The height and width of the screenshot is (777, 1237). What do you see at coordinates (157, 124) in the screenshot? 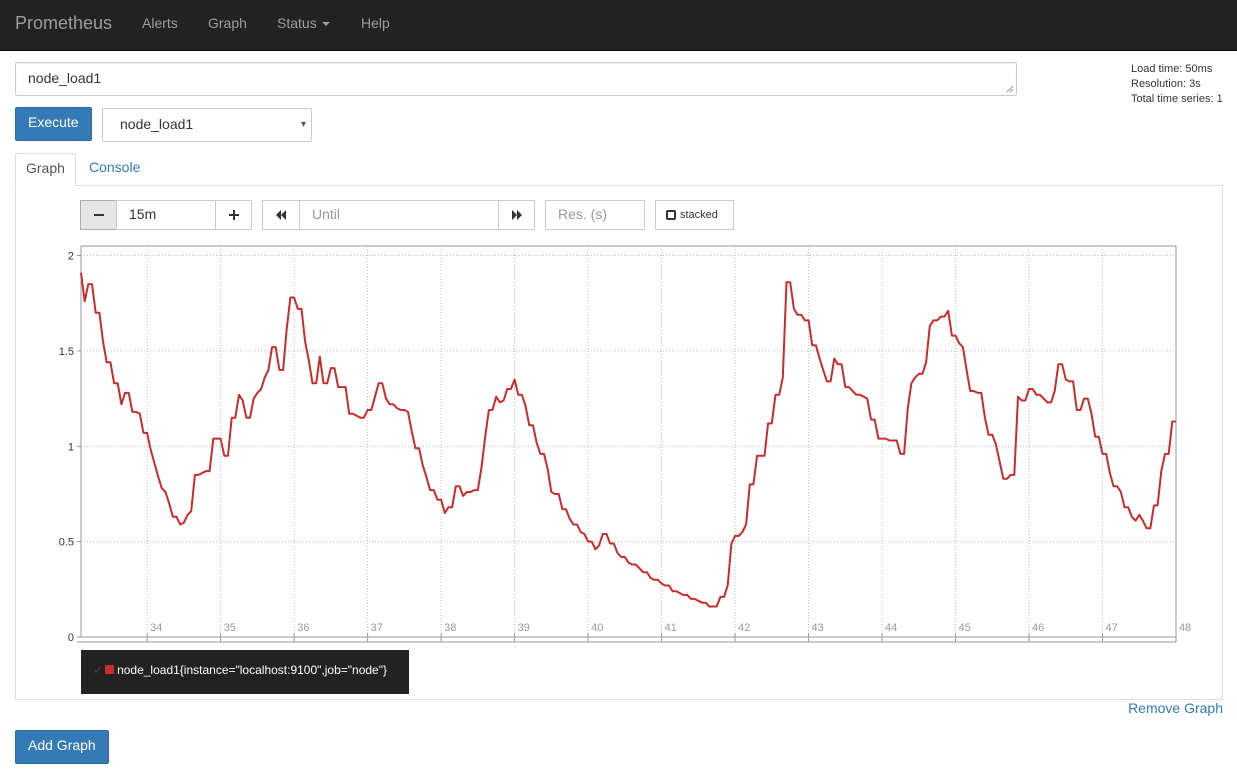
I see `metric-select-value: node_load1` at bounding box center [157, 124].